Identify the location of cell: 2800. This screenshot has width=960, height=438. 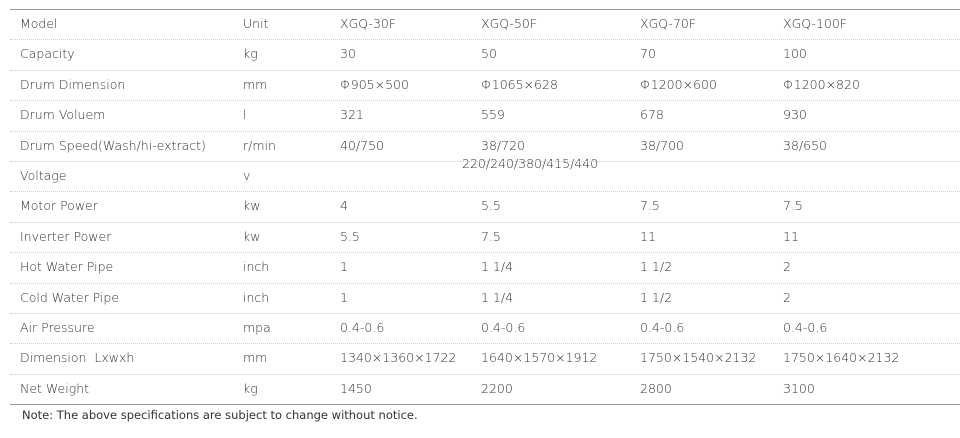
(656, 388).